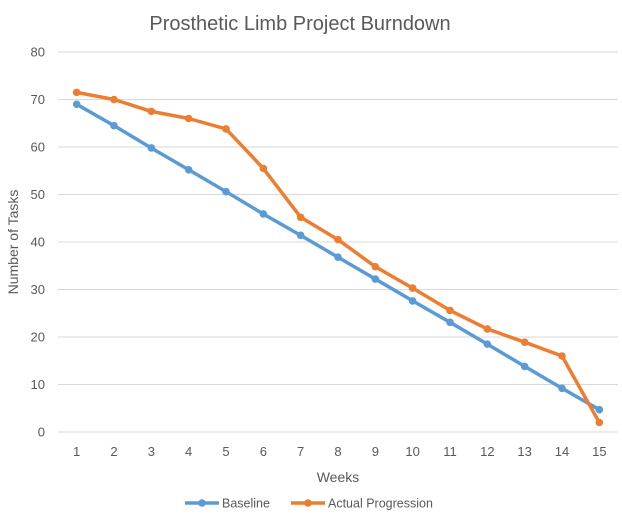 This screenshot has height=519, width=622. What do you see at coordinates (41, 432) in the screenshot?
I see `y-tick-label: 0` at bounding box center [41, 432].